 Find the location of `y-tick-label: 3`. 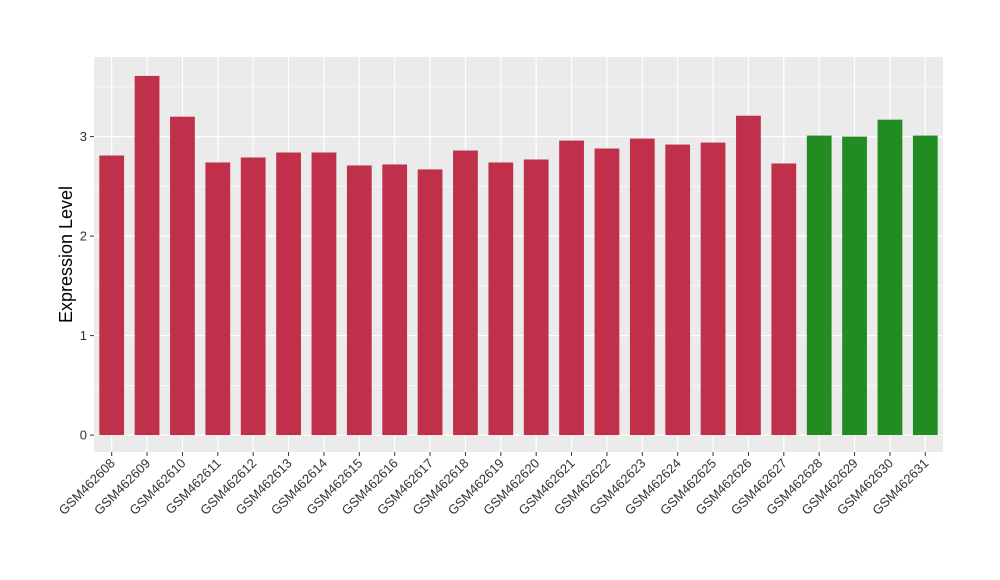

y-tick-label: 3 is located at coordinates (83, 136).